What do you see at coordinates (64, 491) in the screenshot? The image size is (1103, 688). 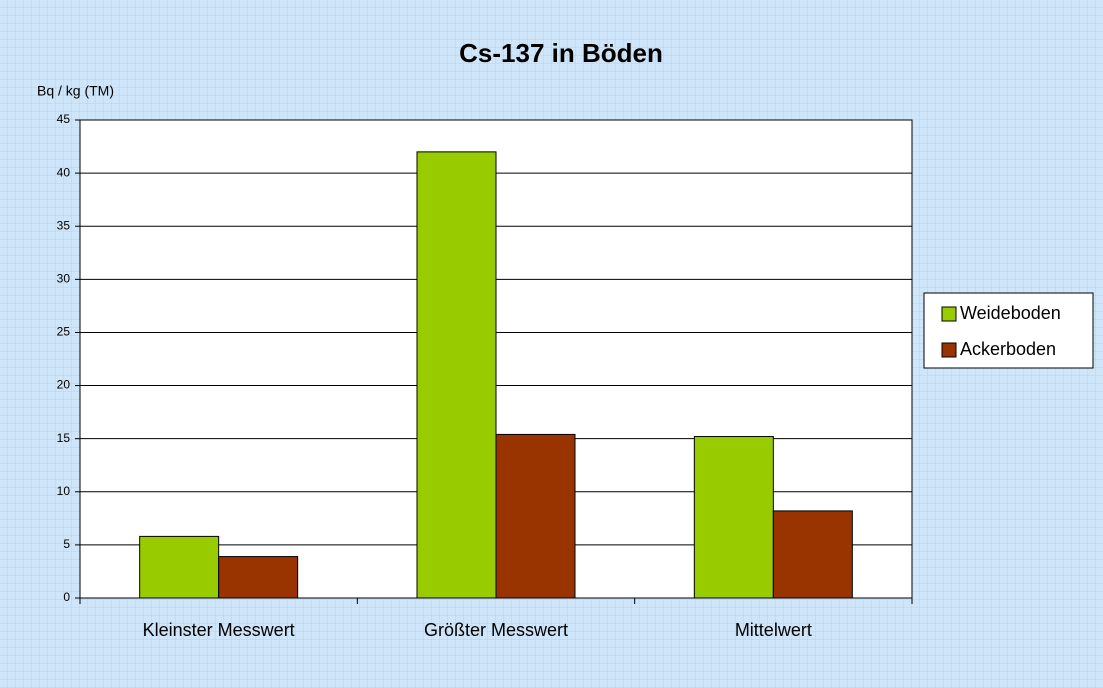 I see `y-tick-label: 10` at bounding box center [64, 491].